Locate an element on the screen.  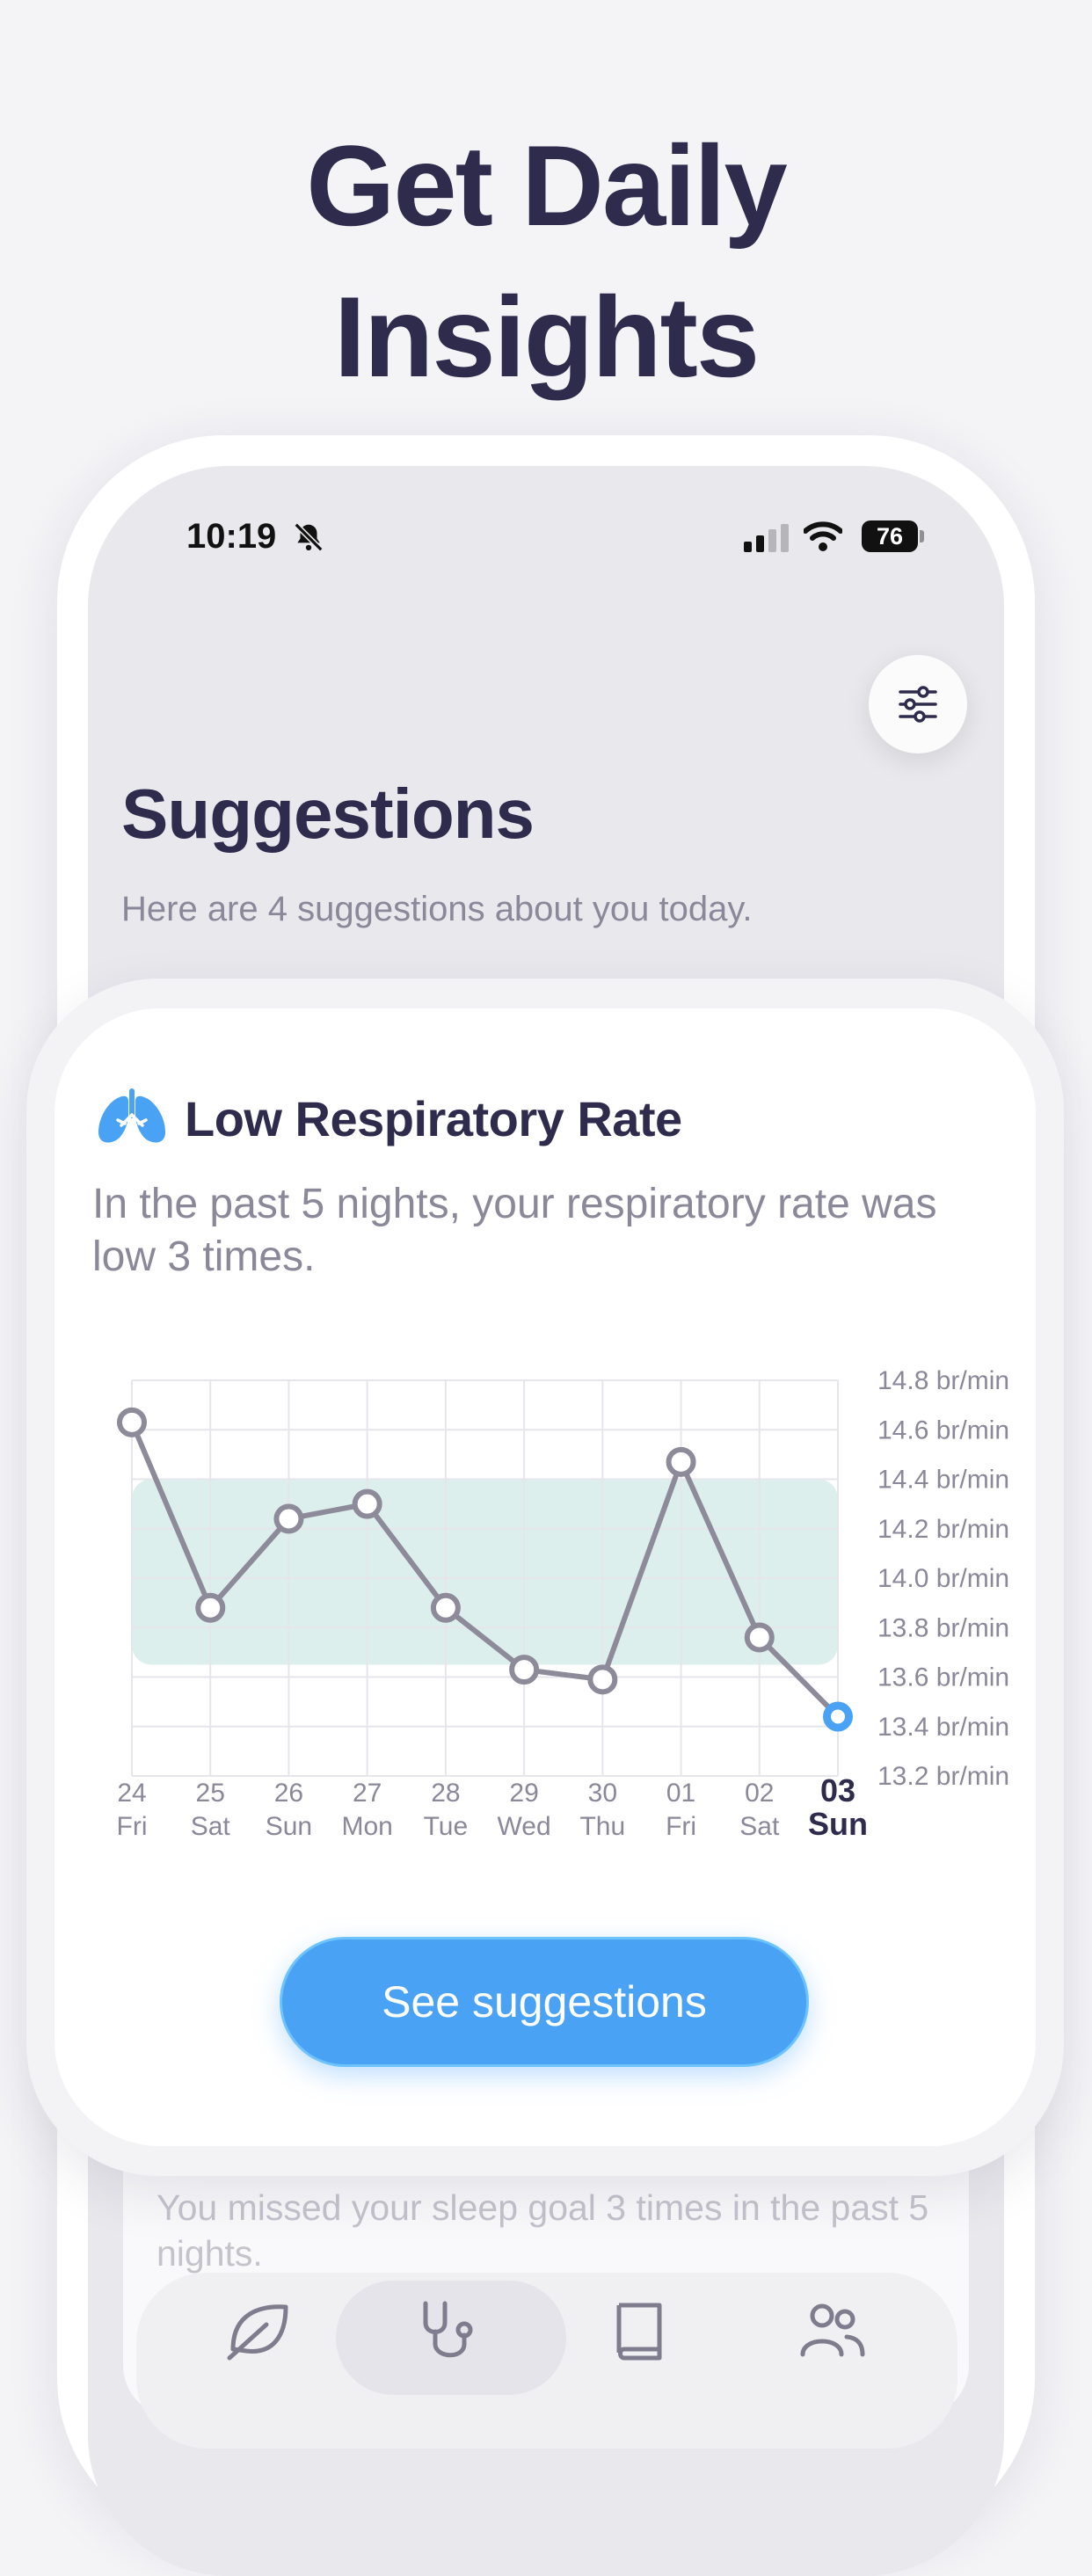
battery-cap is located at coordinates (922, 536).